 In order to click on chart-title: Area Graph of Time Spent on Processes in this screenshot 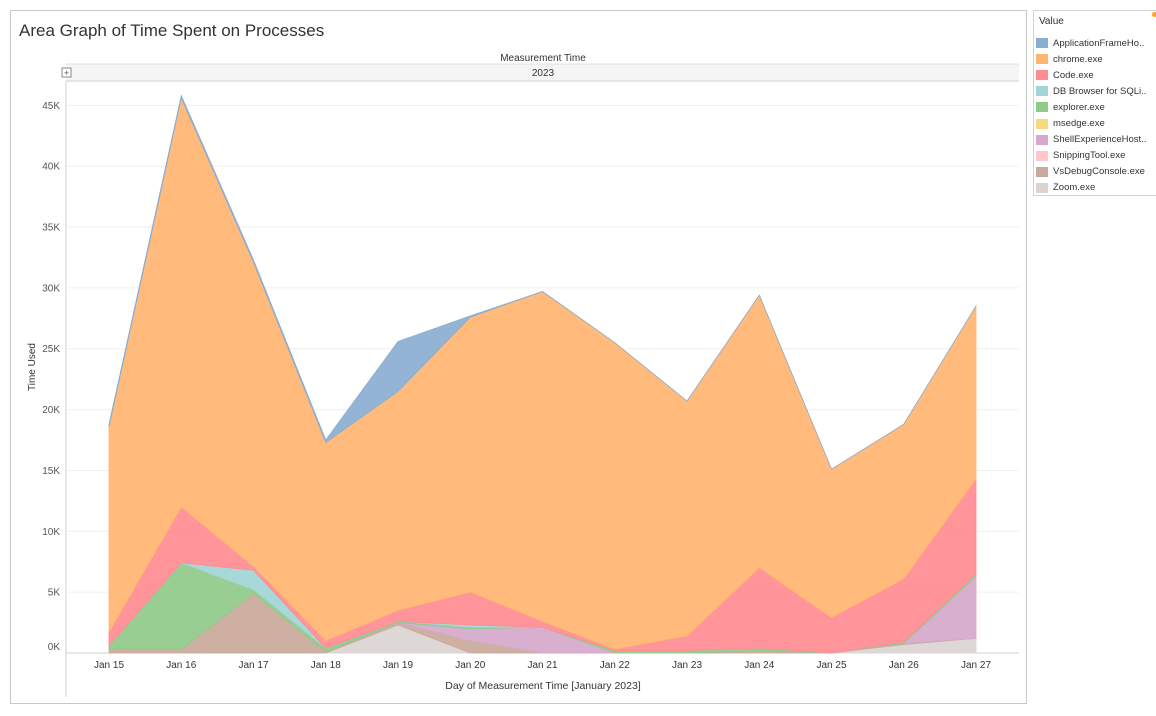, I will do `click(172, 30)`.